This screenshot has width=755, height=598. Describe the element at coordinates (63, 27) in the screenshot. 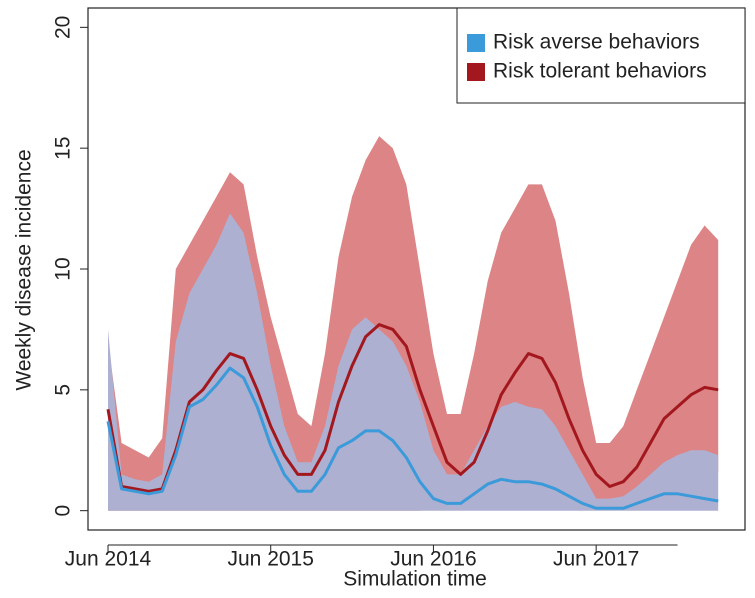

I see `y-tick-label: 20` at that location.